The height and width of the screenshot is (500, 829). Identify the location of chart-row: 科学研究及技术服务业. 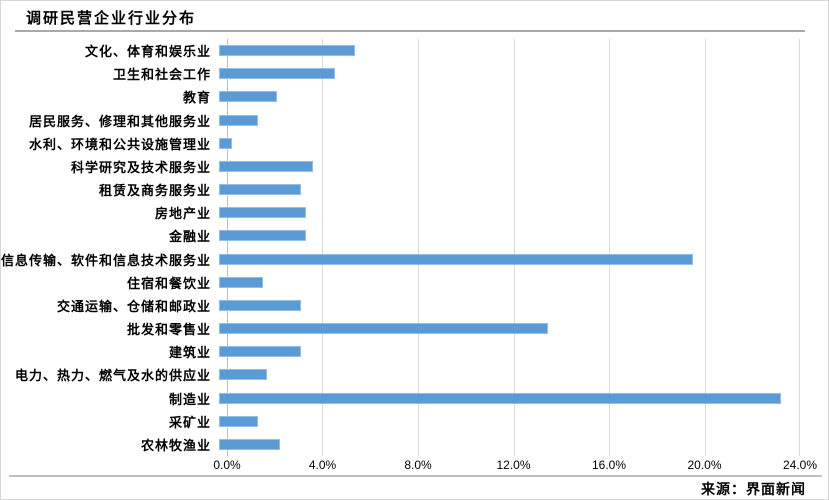
(400, 166).